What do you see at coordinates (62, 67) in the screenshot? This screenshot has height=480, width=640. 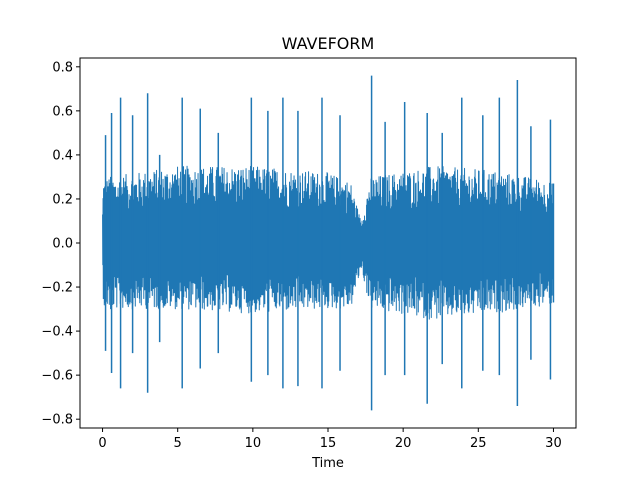 I see `y-tick-label: 0.8` at bounding box center [62, 67].